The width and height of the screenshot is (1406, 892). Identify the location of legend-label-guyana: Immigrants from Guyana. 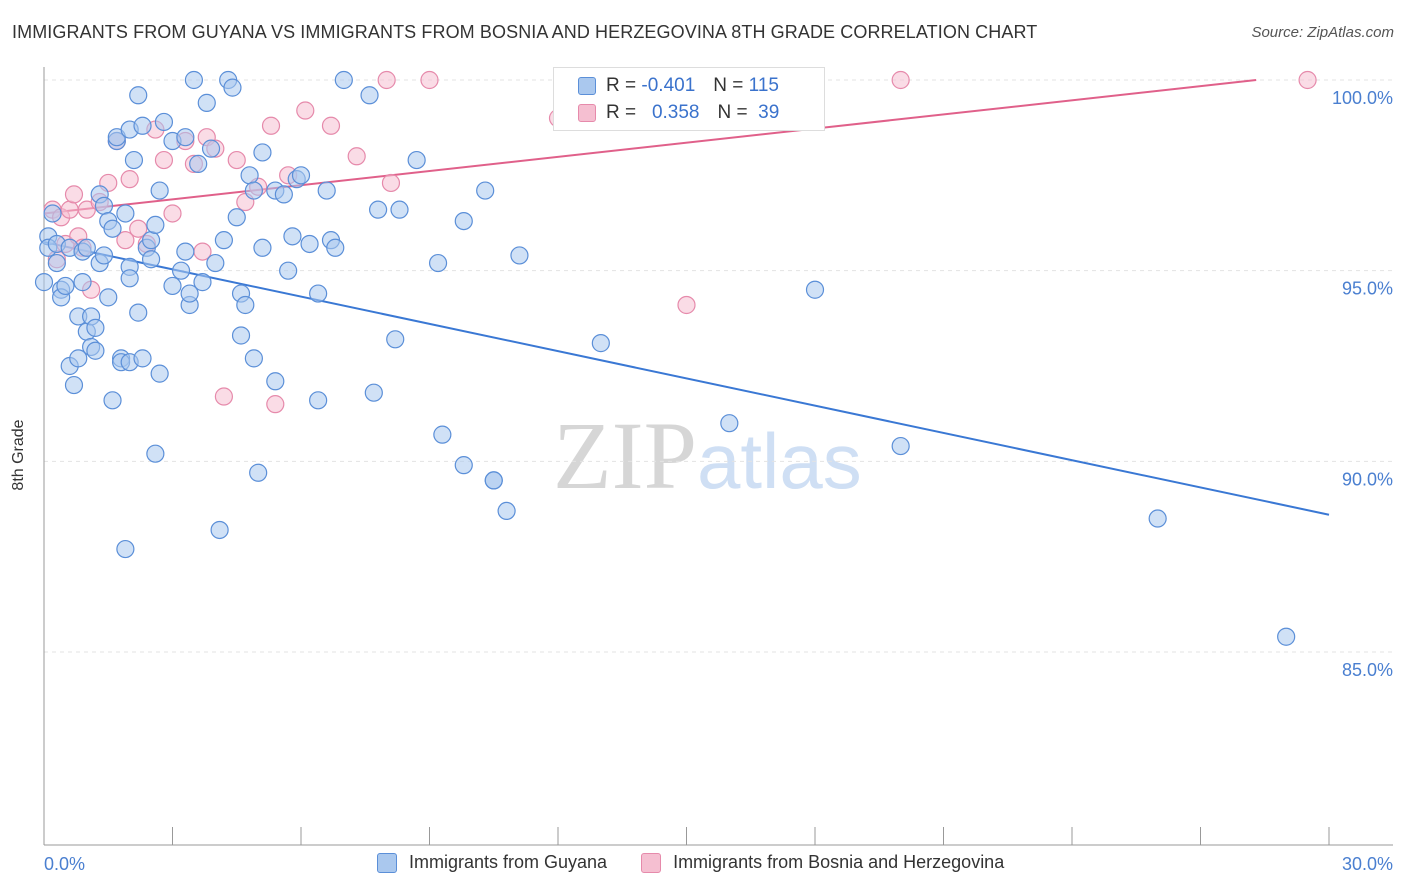
(508, 862).